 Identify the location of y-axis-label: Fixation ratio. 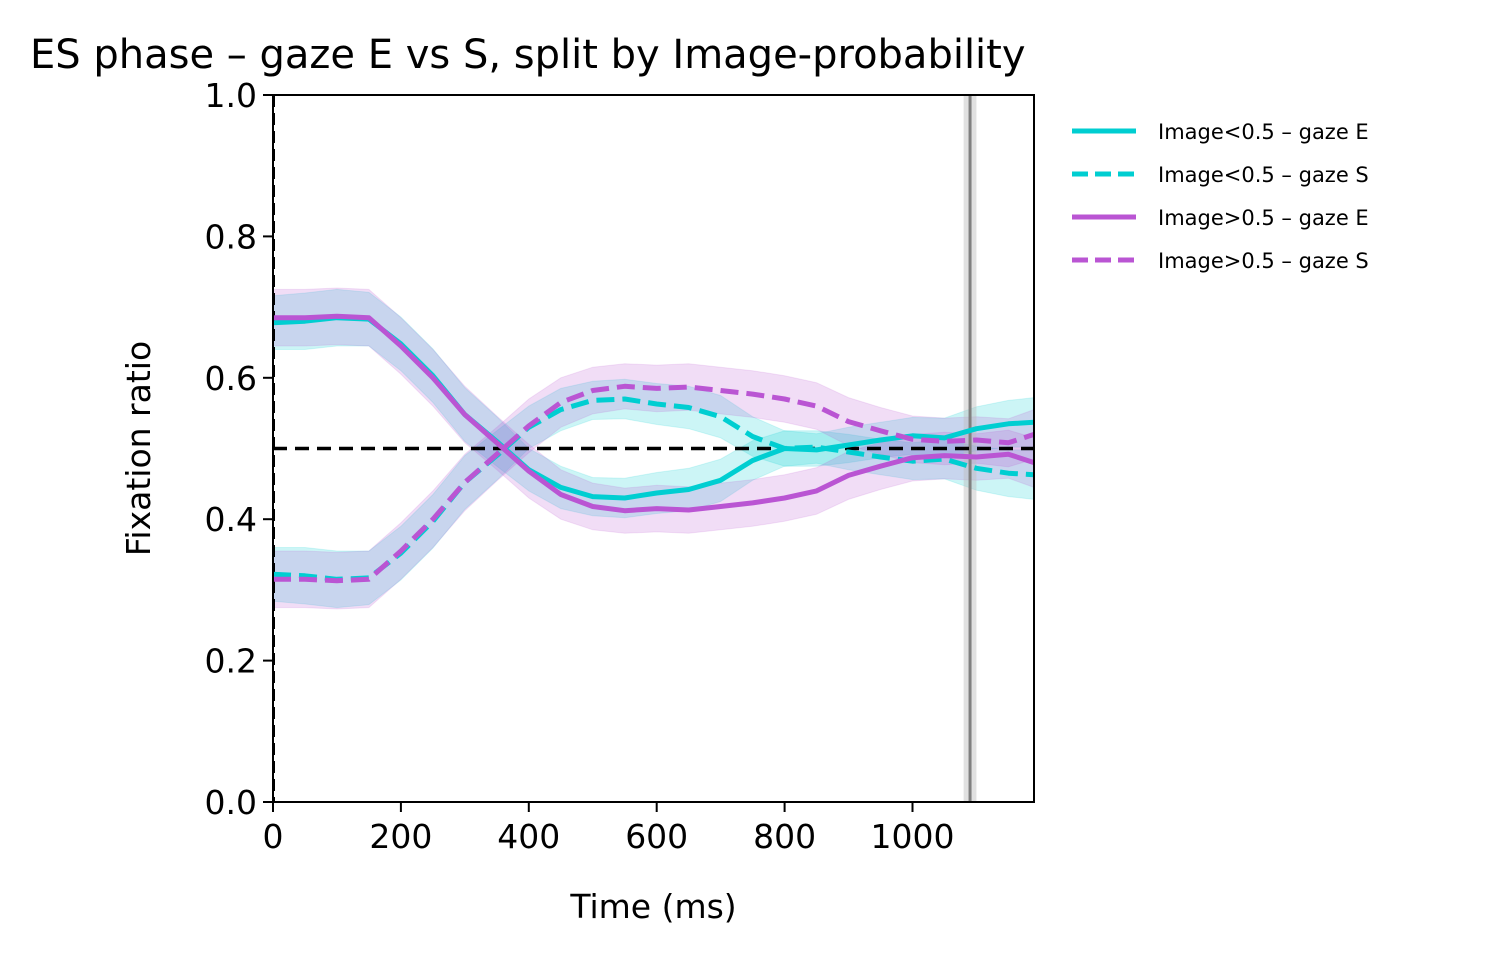
(138, 448).